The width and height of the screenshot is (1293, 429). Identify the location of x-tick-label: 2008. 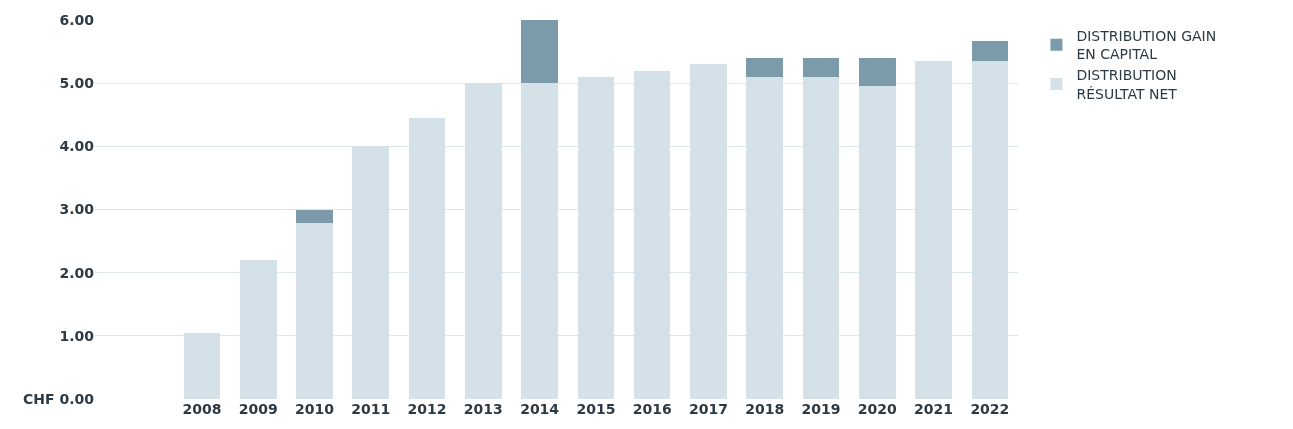
(202, 409).